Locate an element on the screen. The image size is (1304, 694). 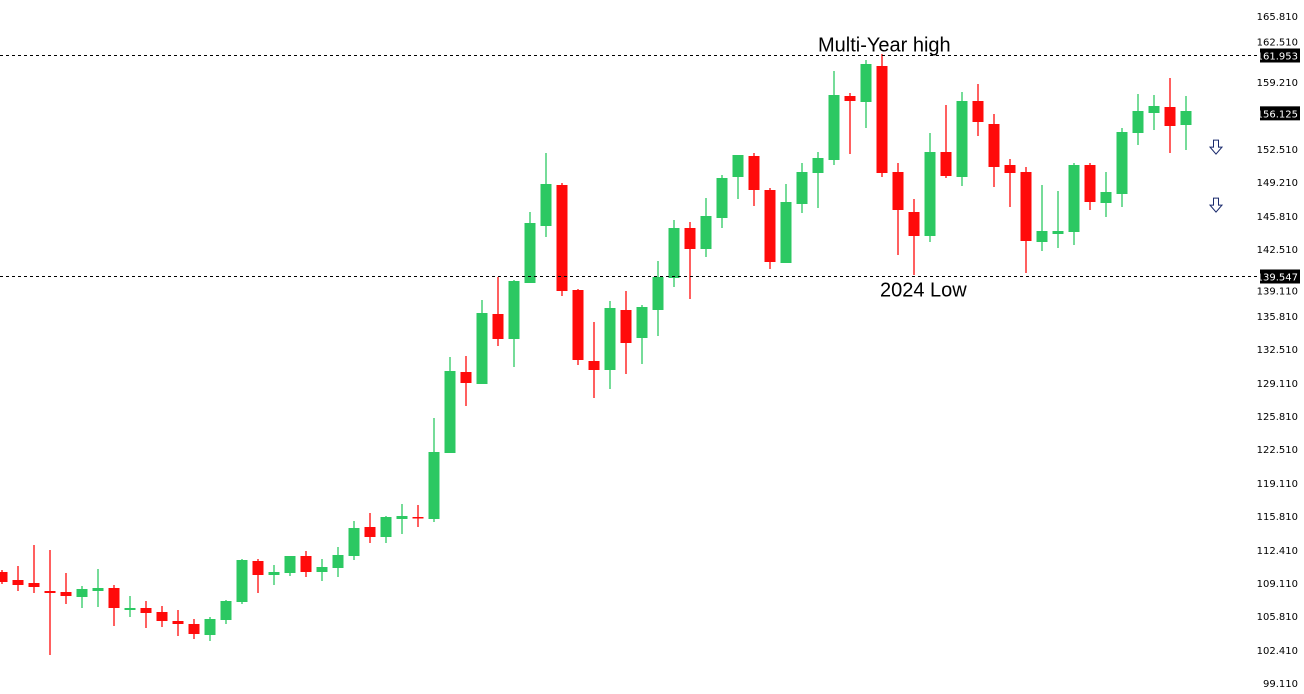
current-price-label: 156.125 is located at coordinates (1277, 114).